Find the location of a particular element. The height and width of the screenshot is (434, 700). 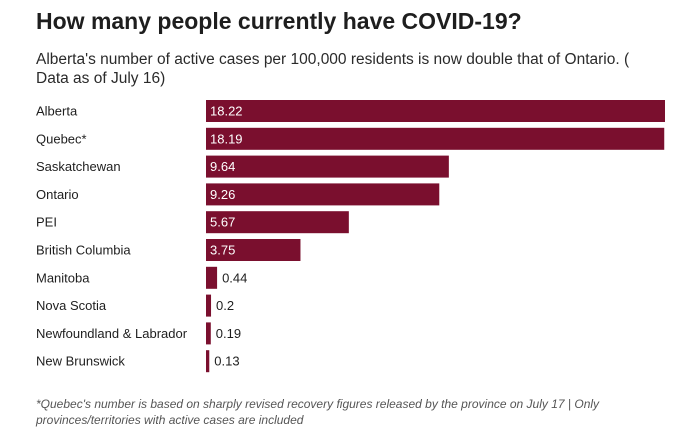

category-label-alberta: Alberta is located at coordinates (57, 111).